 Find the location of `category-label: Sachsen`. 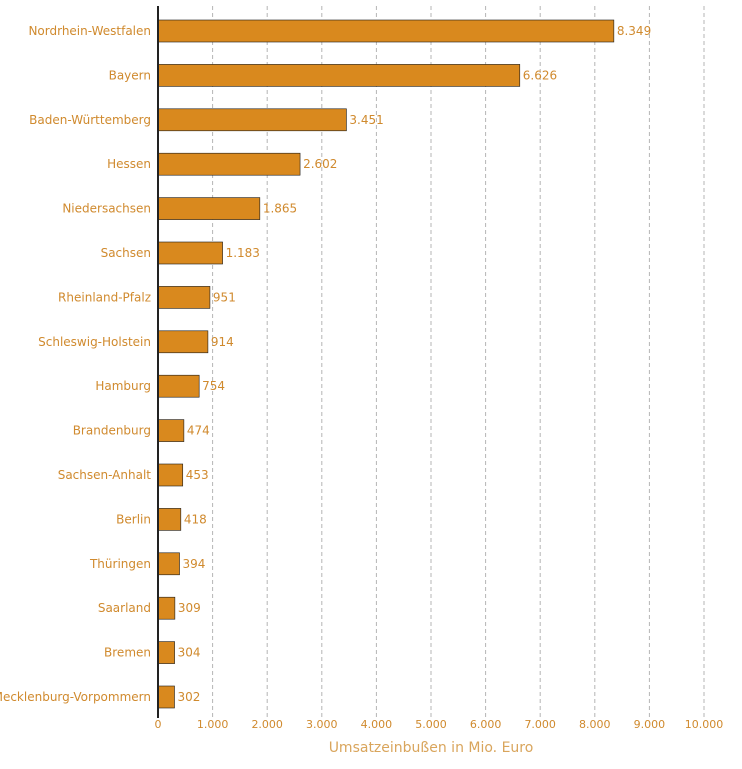

category-label: Sachsen is located at coordinates (126, 253).